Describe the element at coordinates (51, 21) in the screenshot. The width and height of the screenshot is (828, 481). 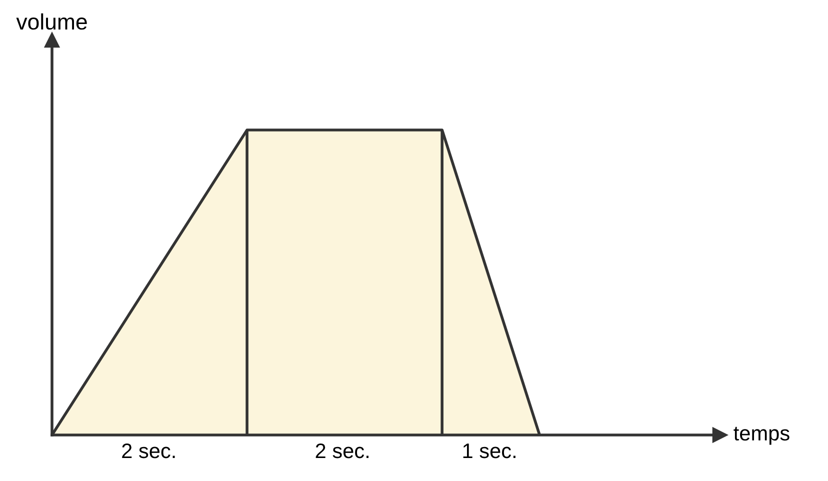
I see `y-axis-title: volume` at that location.